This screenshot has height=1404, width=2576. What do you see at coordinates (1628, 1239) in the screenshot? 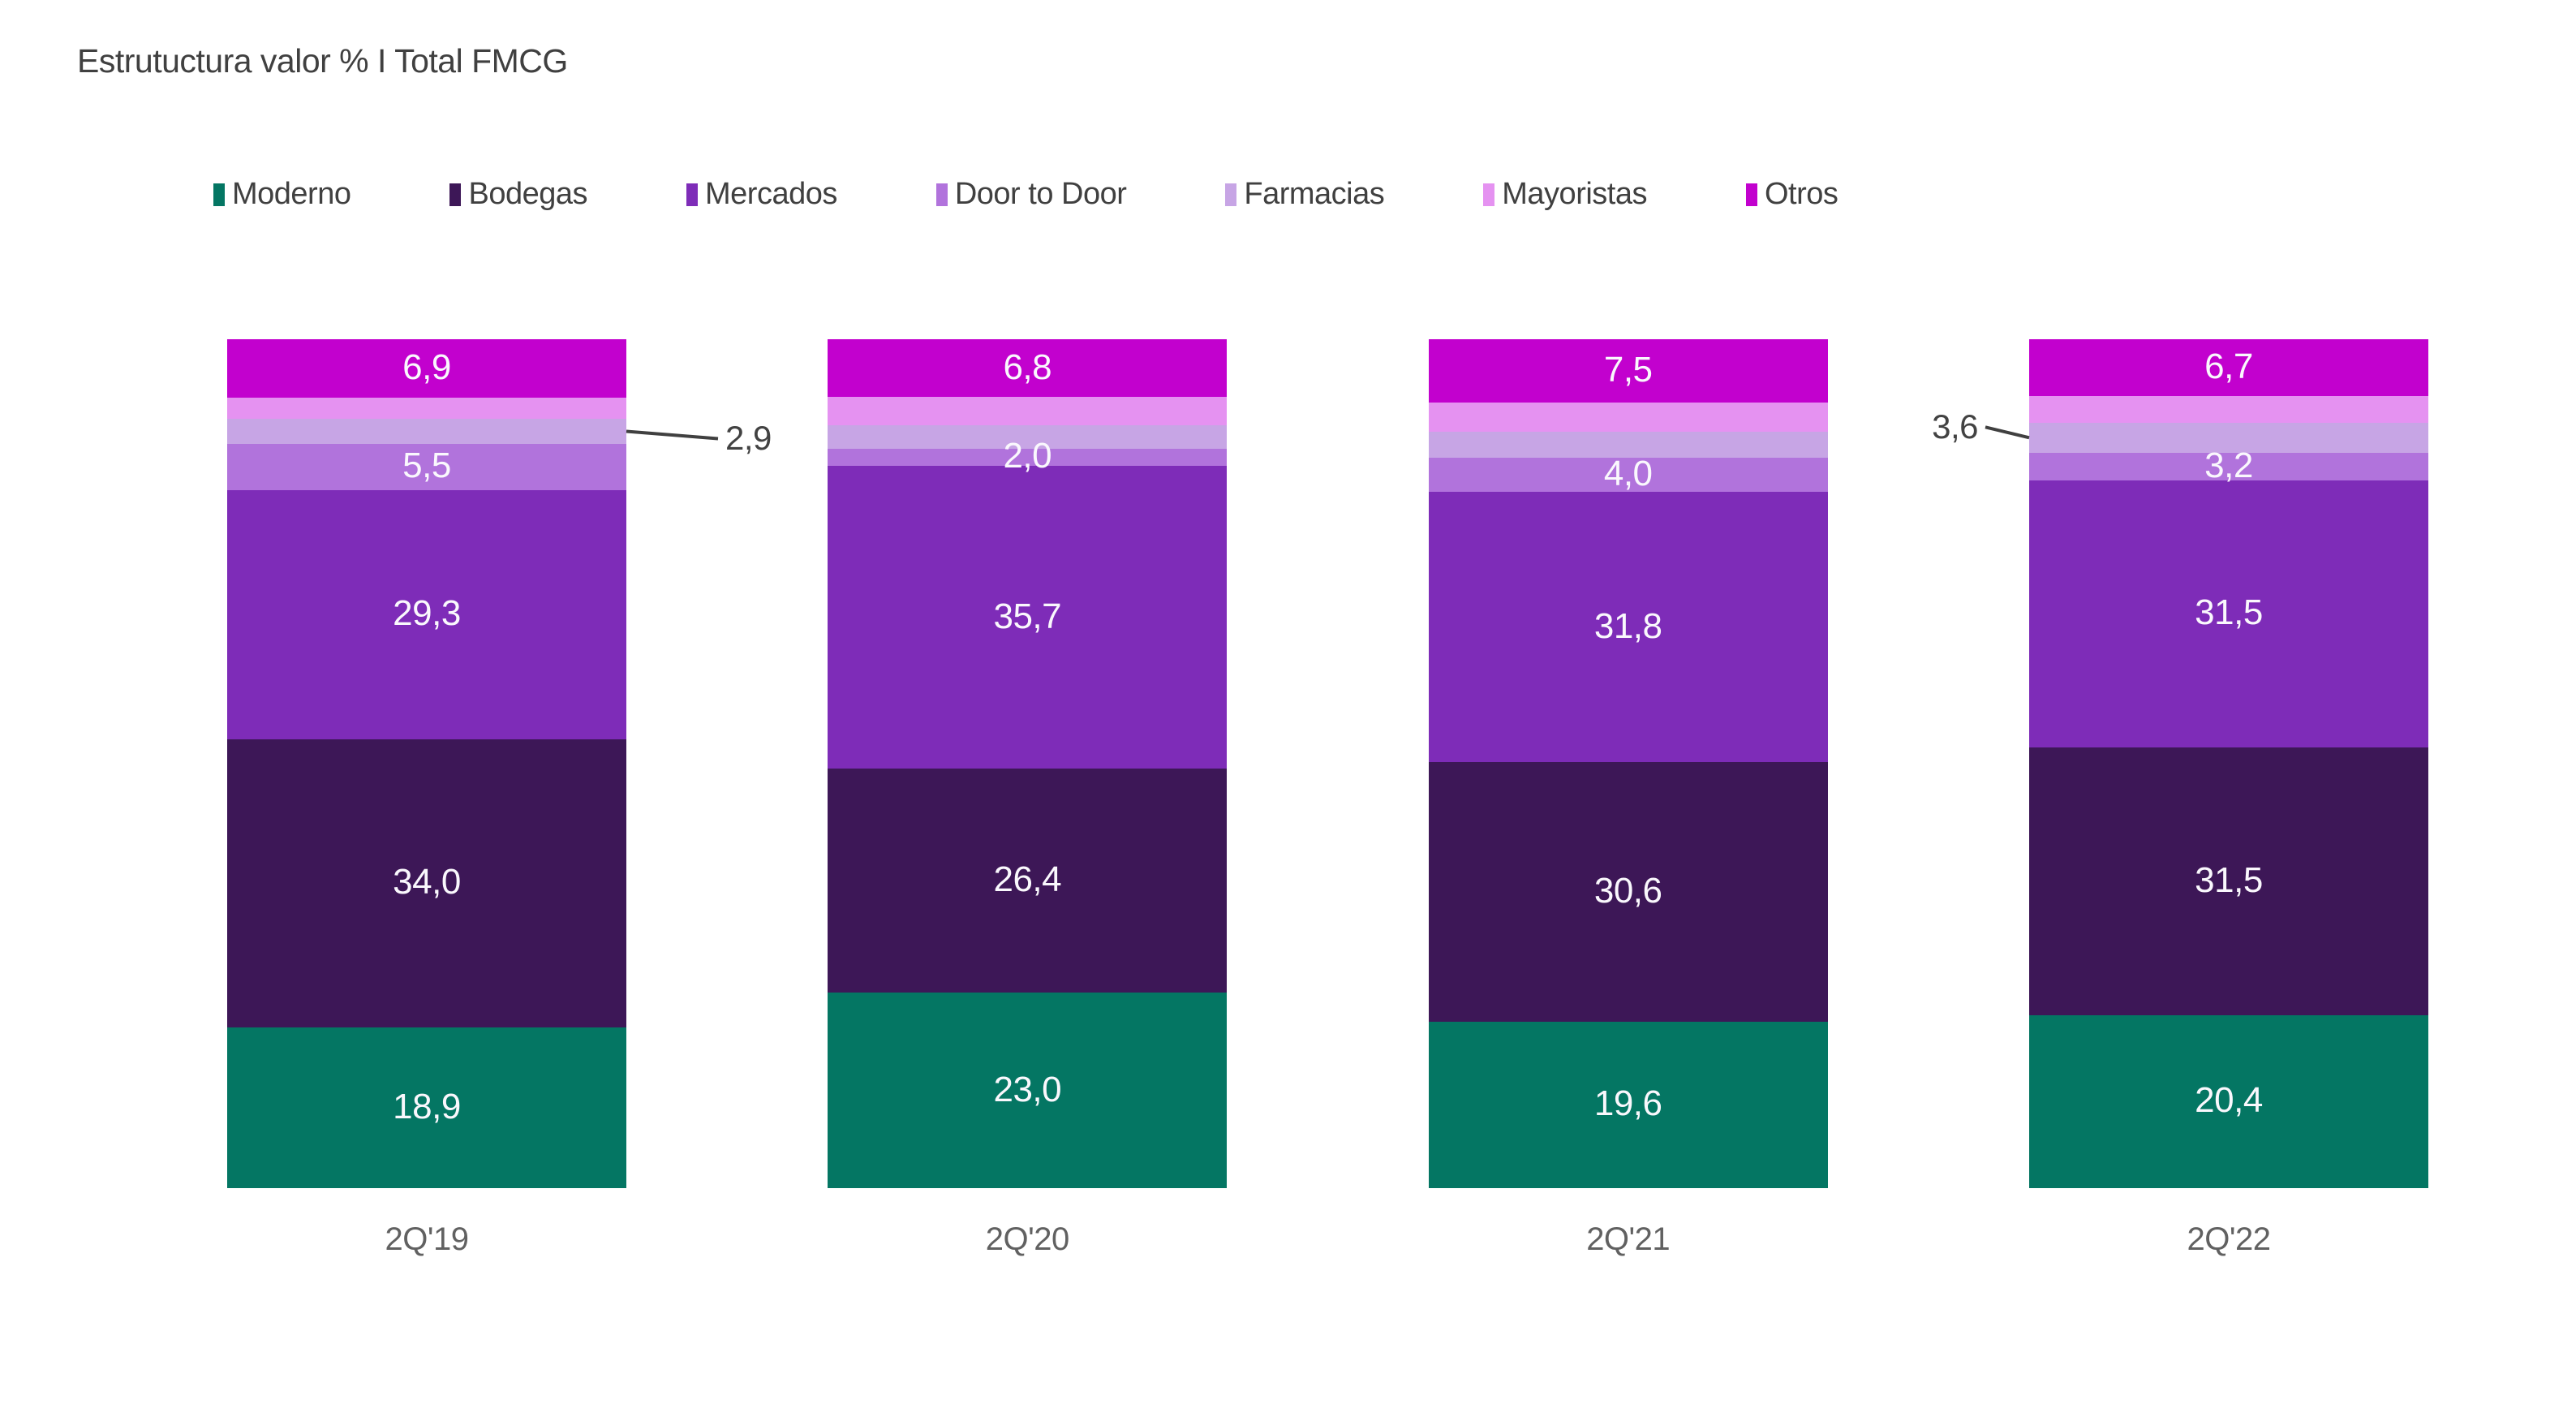
I see `x-axis-label-2q-21: 2Q'21` at bounding box center [1628, 1239].